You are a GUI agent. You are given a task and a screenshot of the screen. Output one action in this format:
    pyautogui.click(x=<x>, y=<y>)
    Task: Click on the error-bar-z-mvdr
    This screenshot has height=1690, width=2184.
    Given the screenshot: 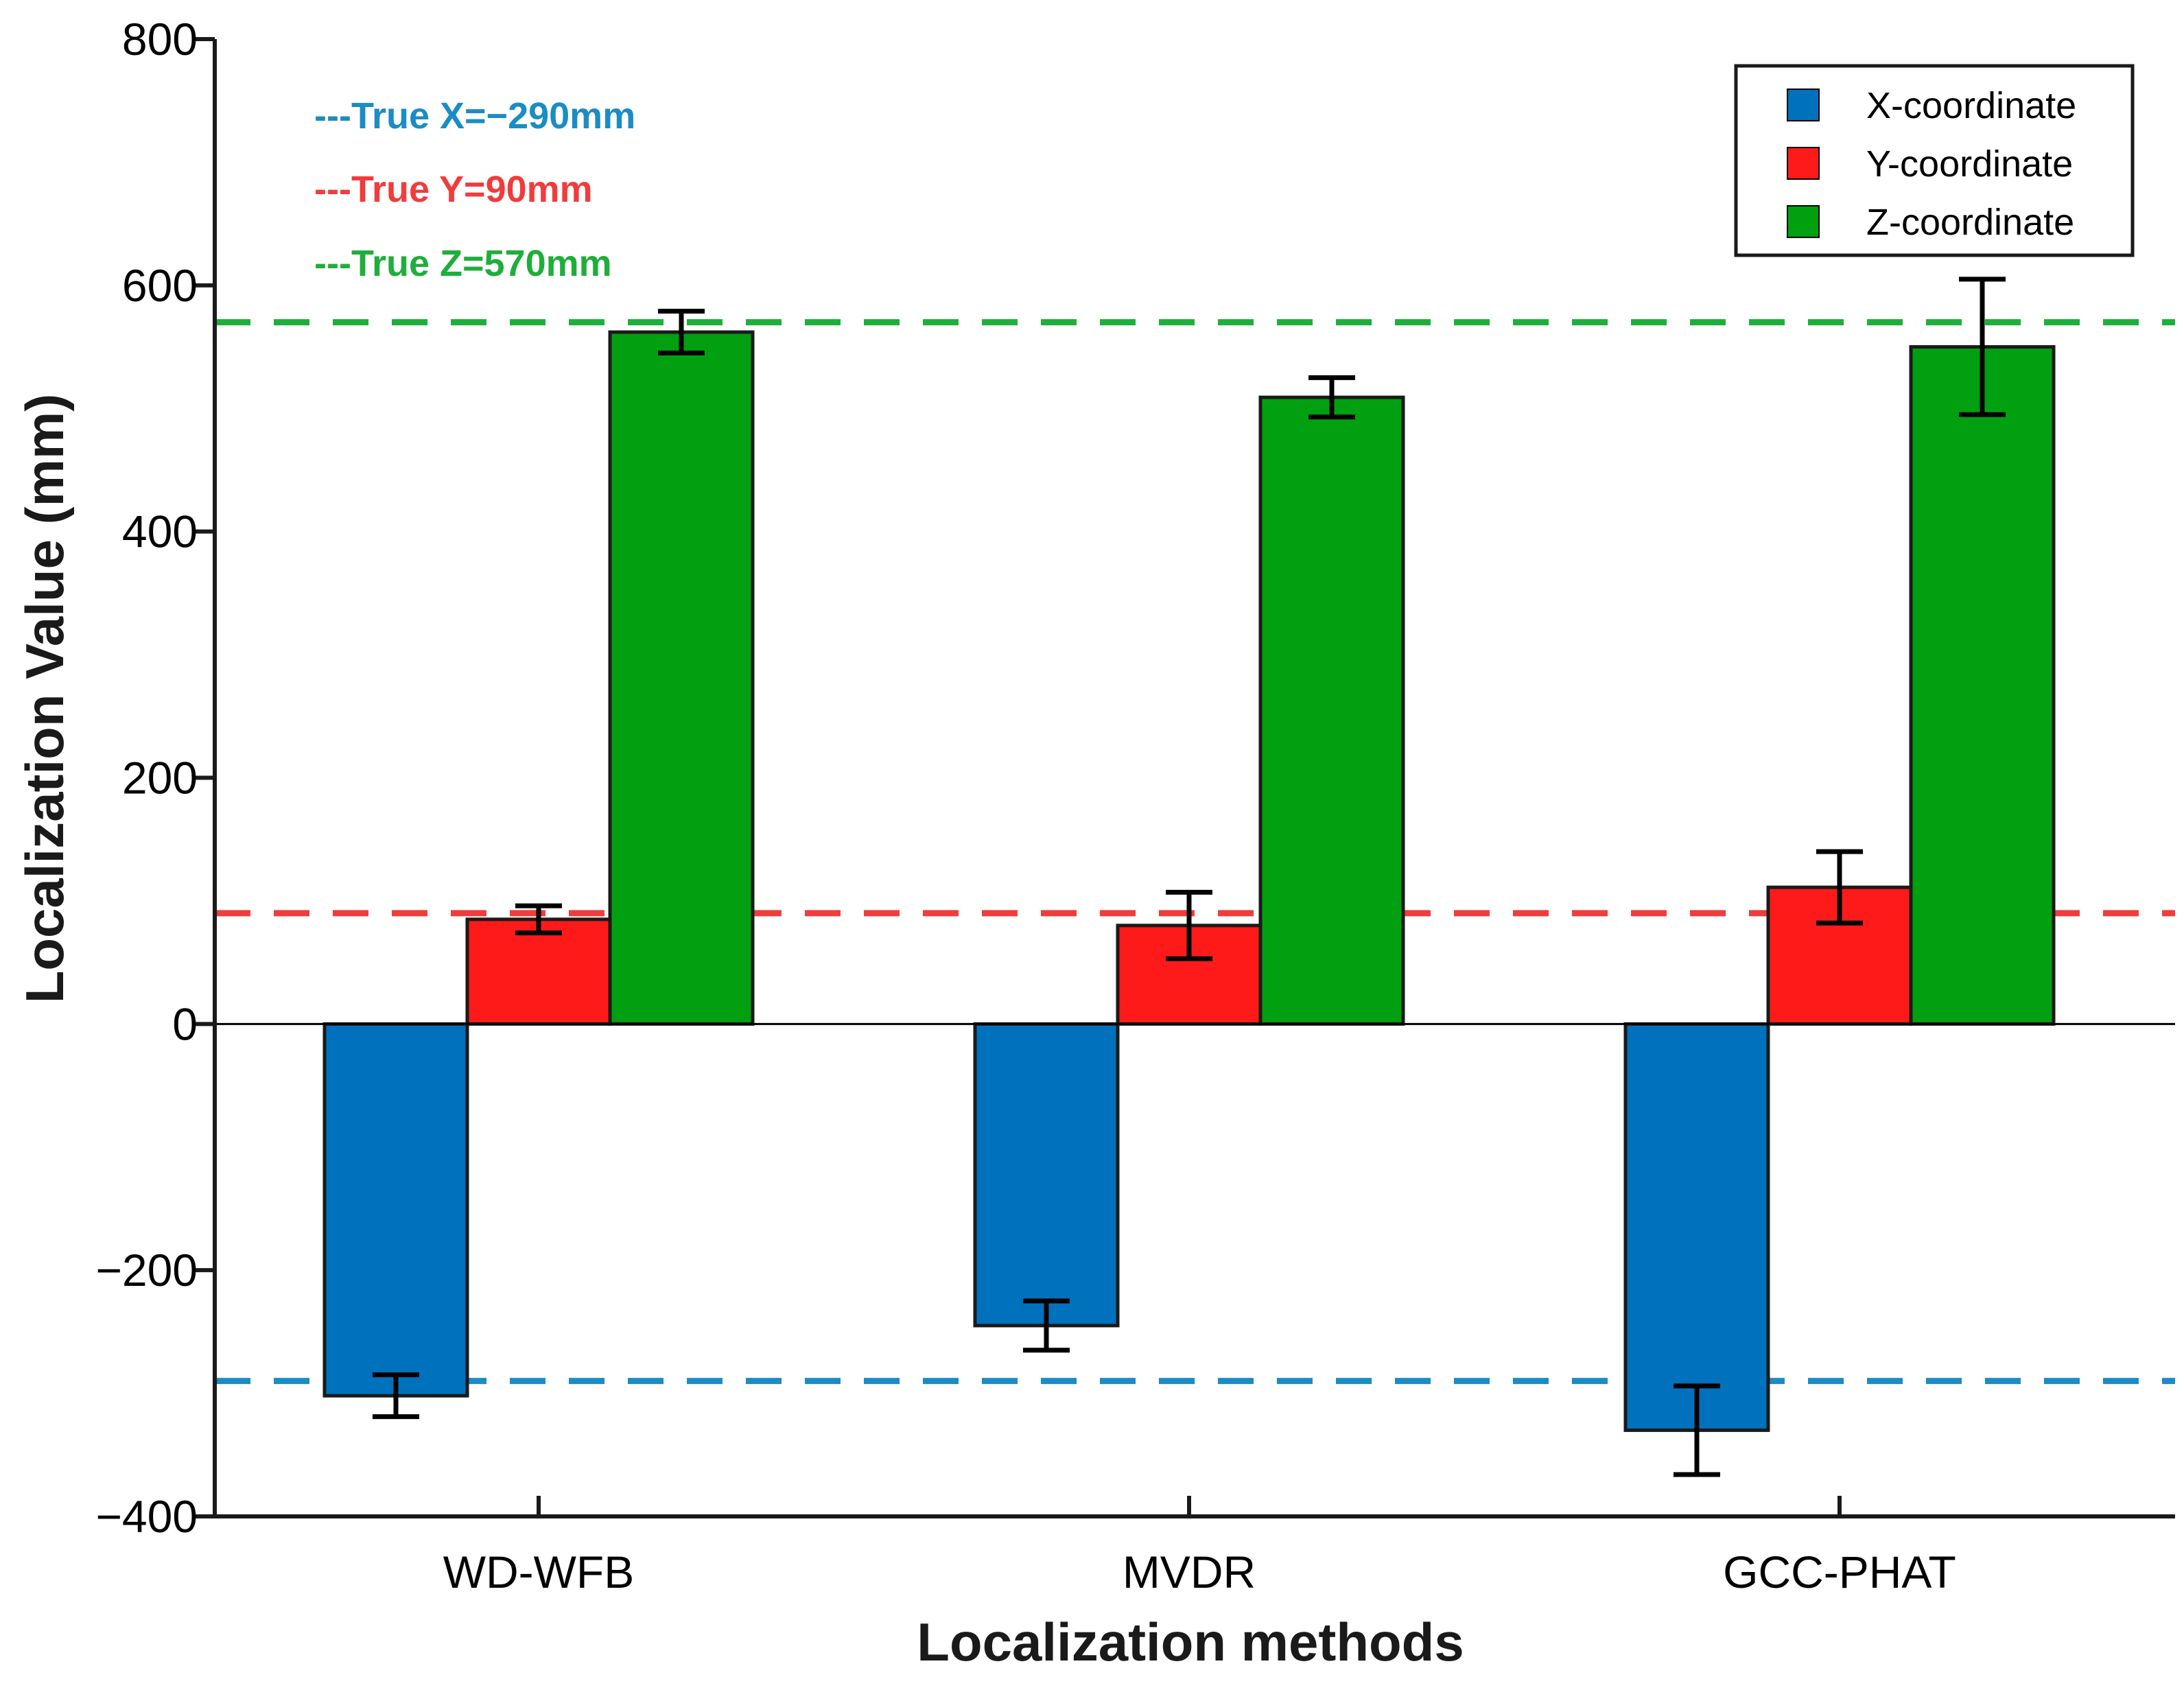 What is the action you would take?
    pyautogui.click(x=1331, y=397)
    